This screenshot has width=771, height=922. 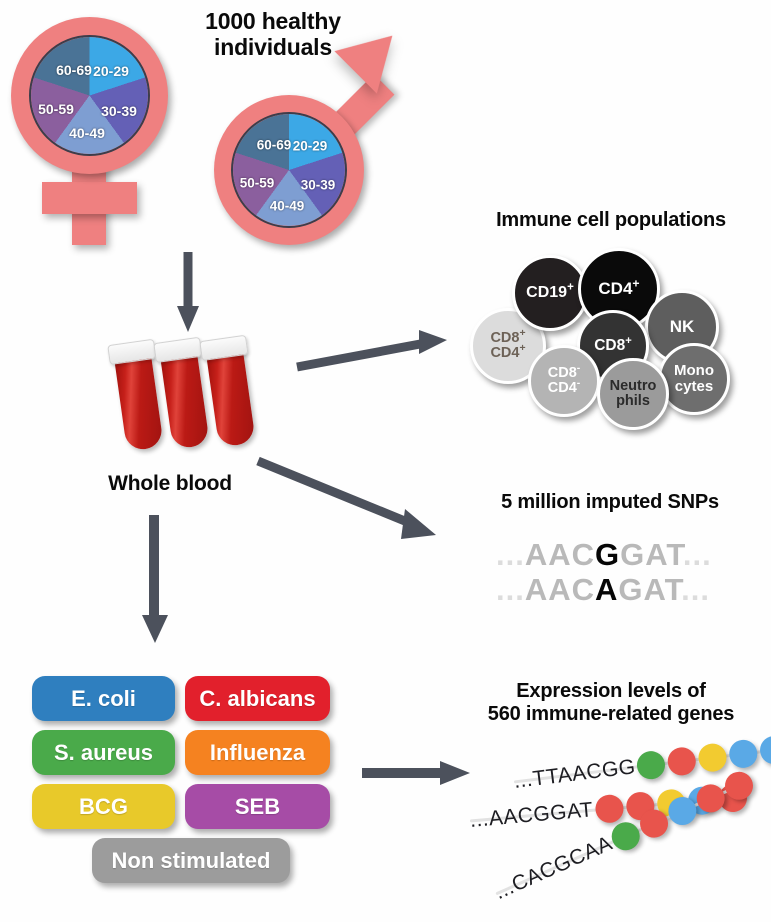 I want to click on snp-title: 5 million imputed SNPs, so click(x=610, y=502).